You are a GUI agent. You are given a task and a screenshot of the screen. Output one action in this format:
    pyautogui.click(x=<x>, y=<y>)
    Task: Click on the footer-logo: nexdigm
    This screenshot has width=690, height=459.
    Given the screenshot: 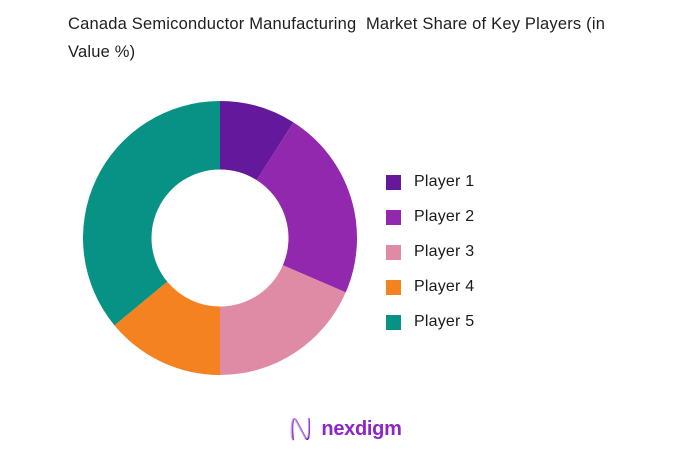 What is the action you would take?
    pyautogui.click(x=345, y=429)
    